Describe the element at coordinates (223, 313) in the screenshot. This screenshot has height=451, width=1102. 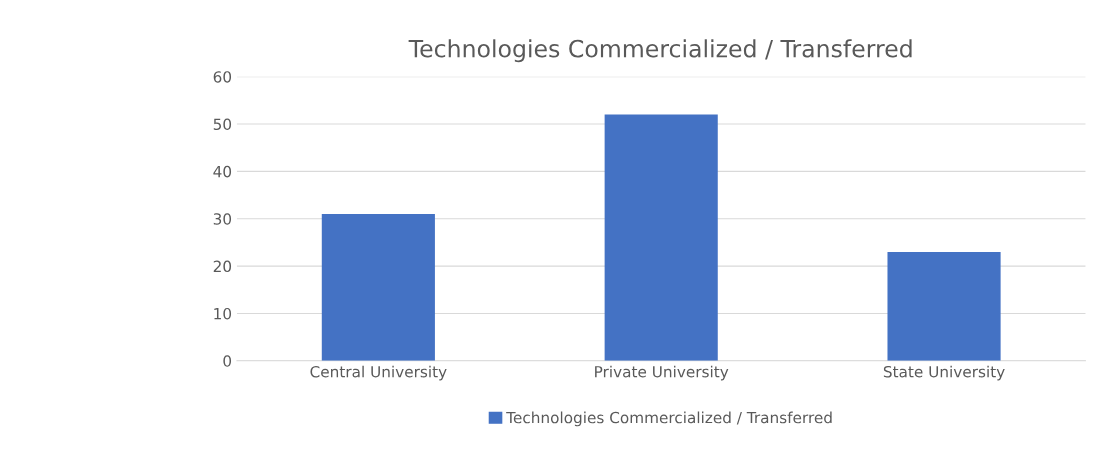
I see `y-tick-label: 10` at that location.